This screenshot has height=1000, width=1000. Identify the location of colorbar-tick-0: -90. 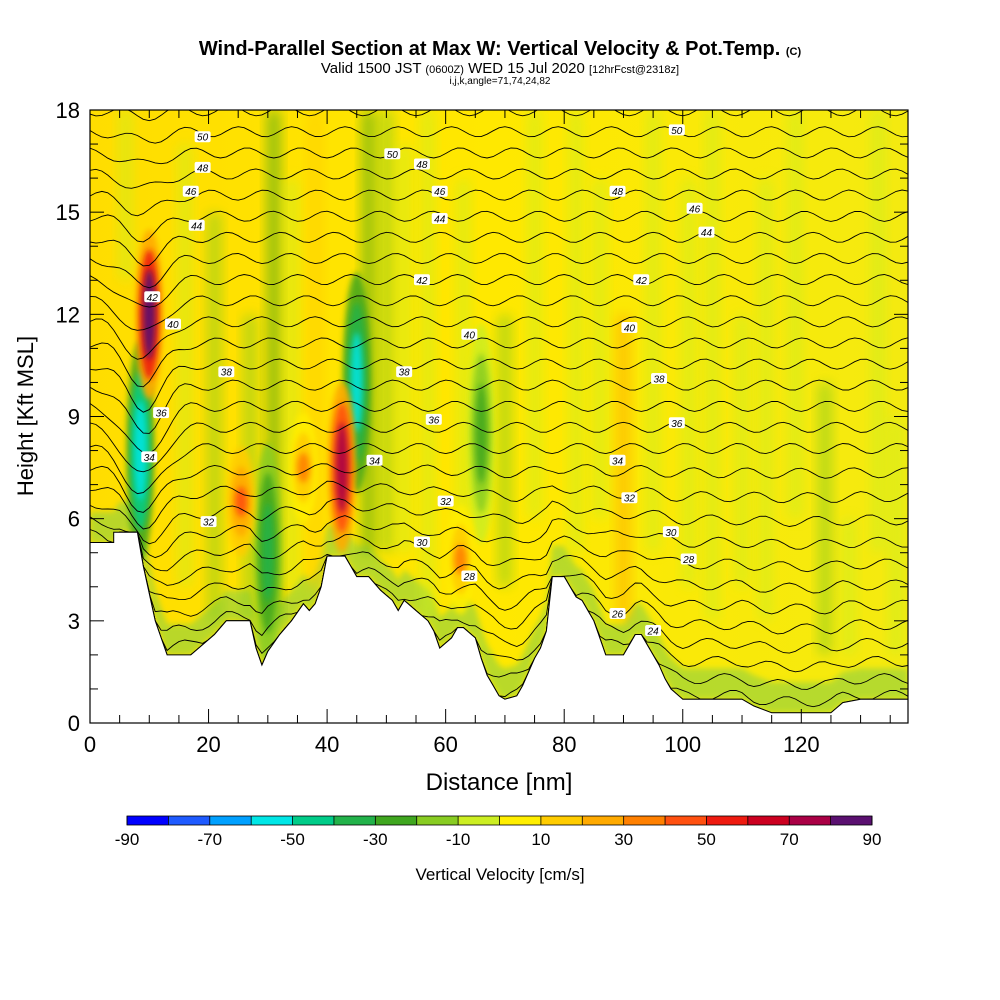
(127, 839).